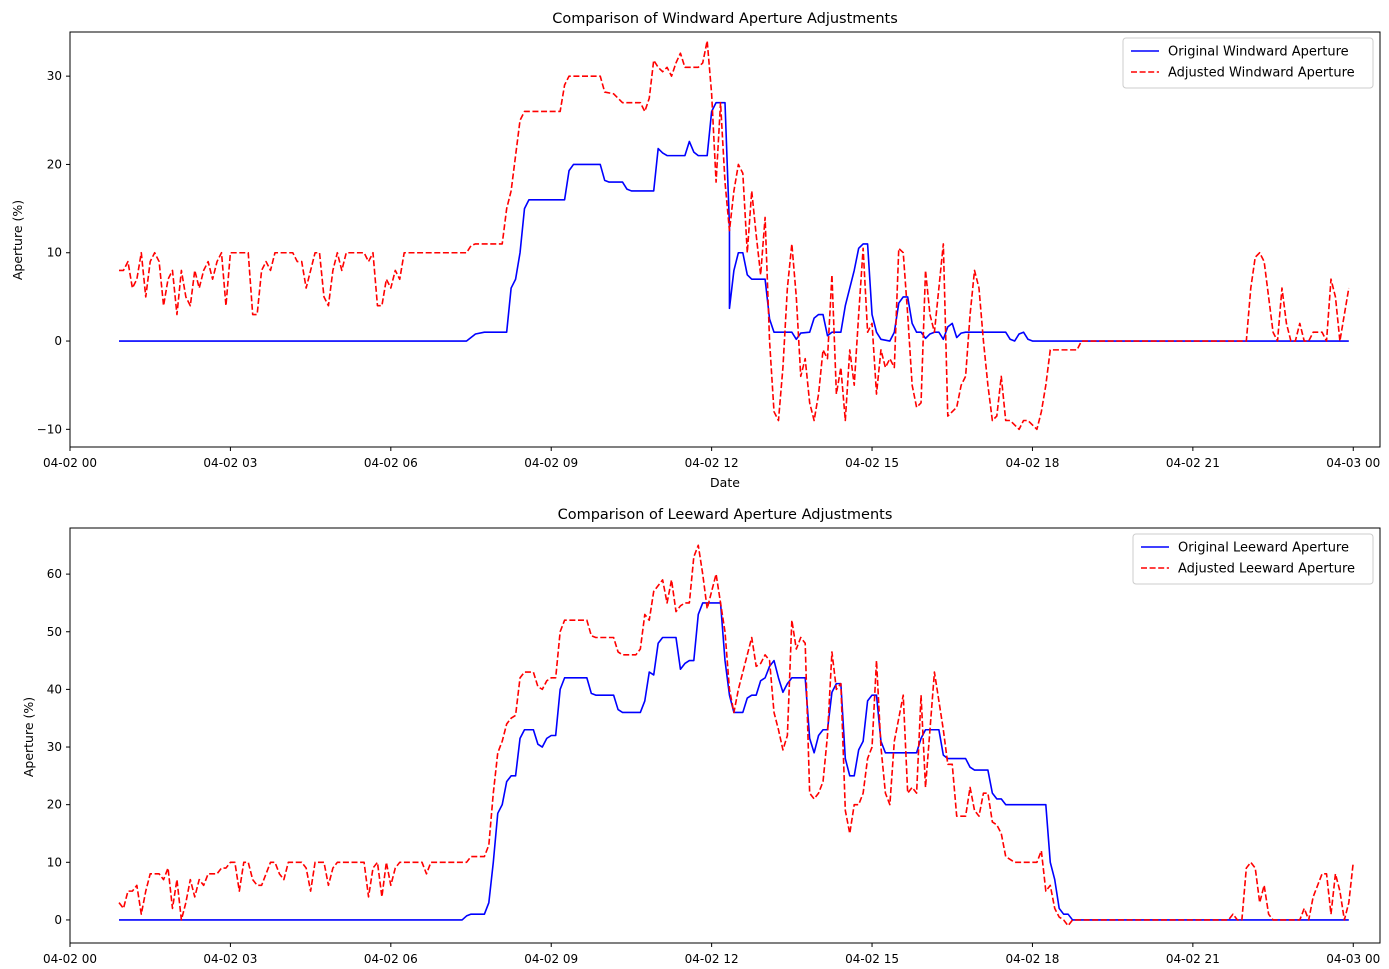 This screenshot has width=1389, height=969. Describe the element at coordinates (1032, 959) in the screenshot. I see `leeward-x-tick-label: 04-02 18` at that location.